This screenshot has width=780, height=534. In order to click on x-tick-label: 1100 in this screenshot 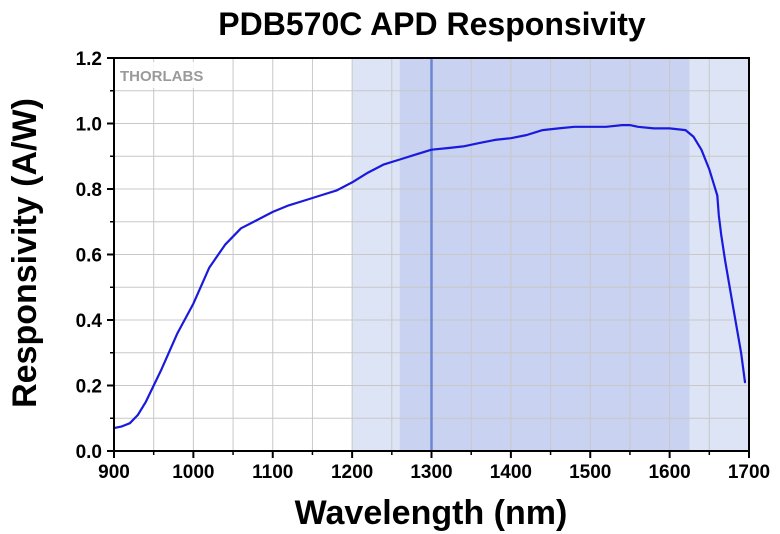, I will do `click(272, 472)`.